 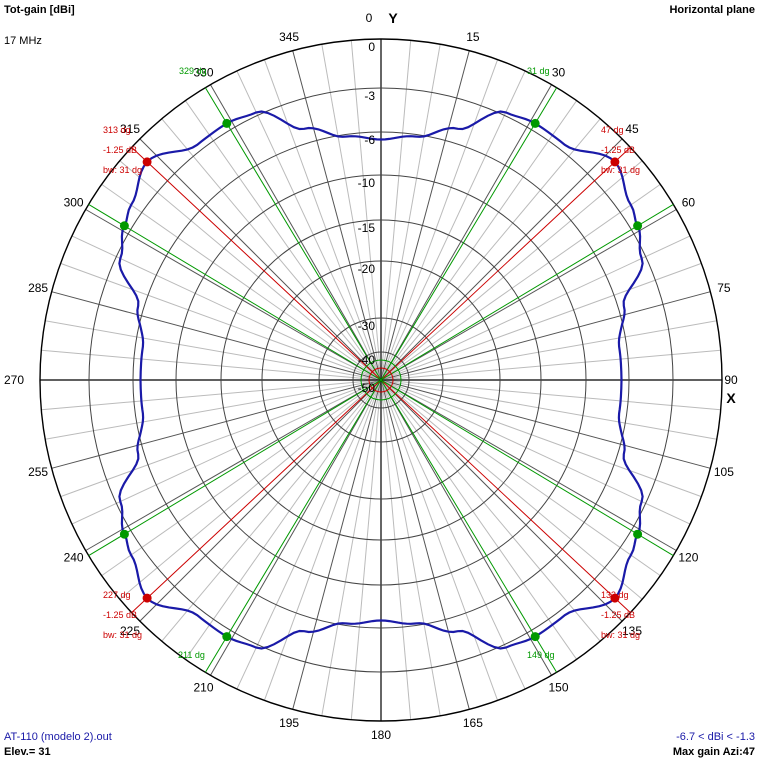 I want to click on max-gain-annotation: 133 dg, so click(x=615, y=595).